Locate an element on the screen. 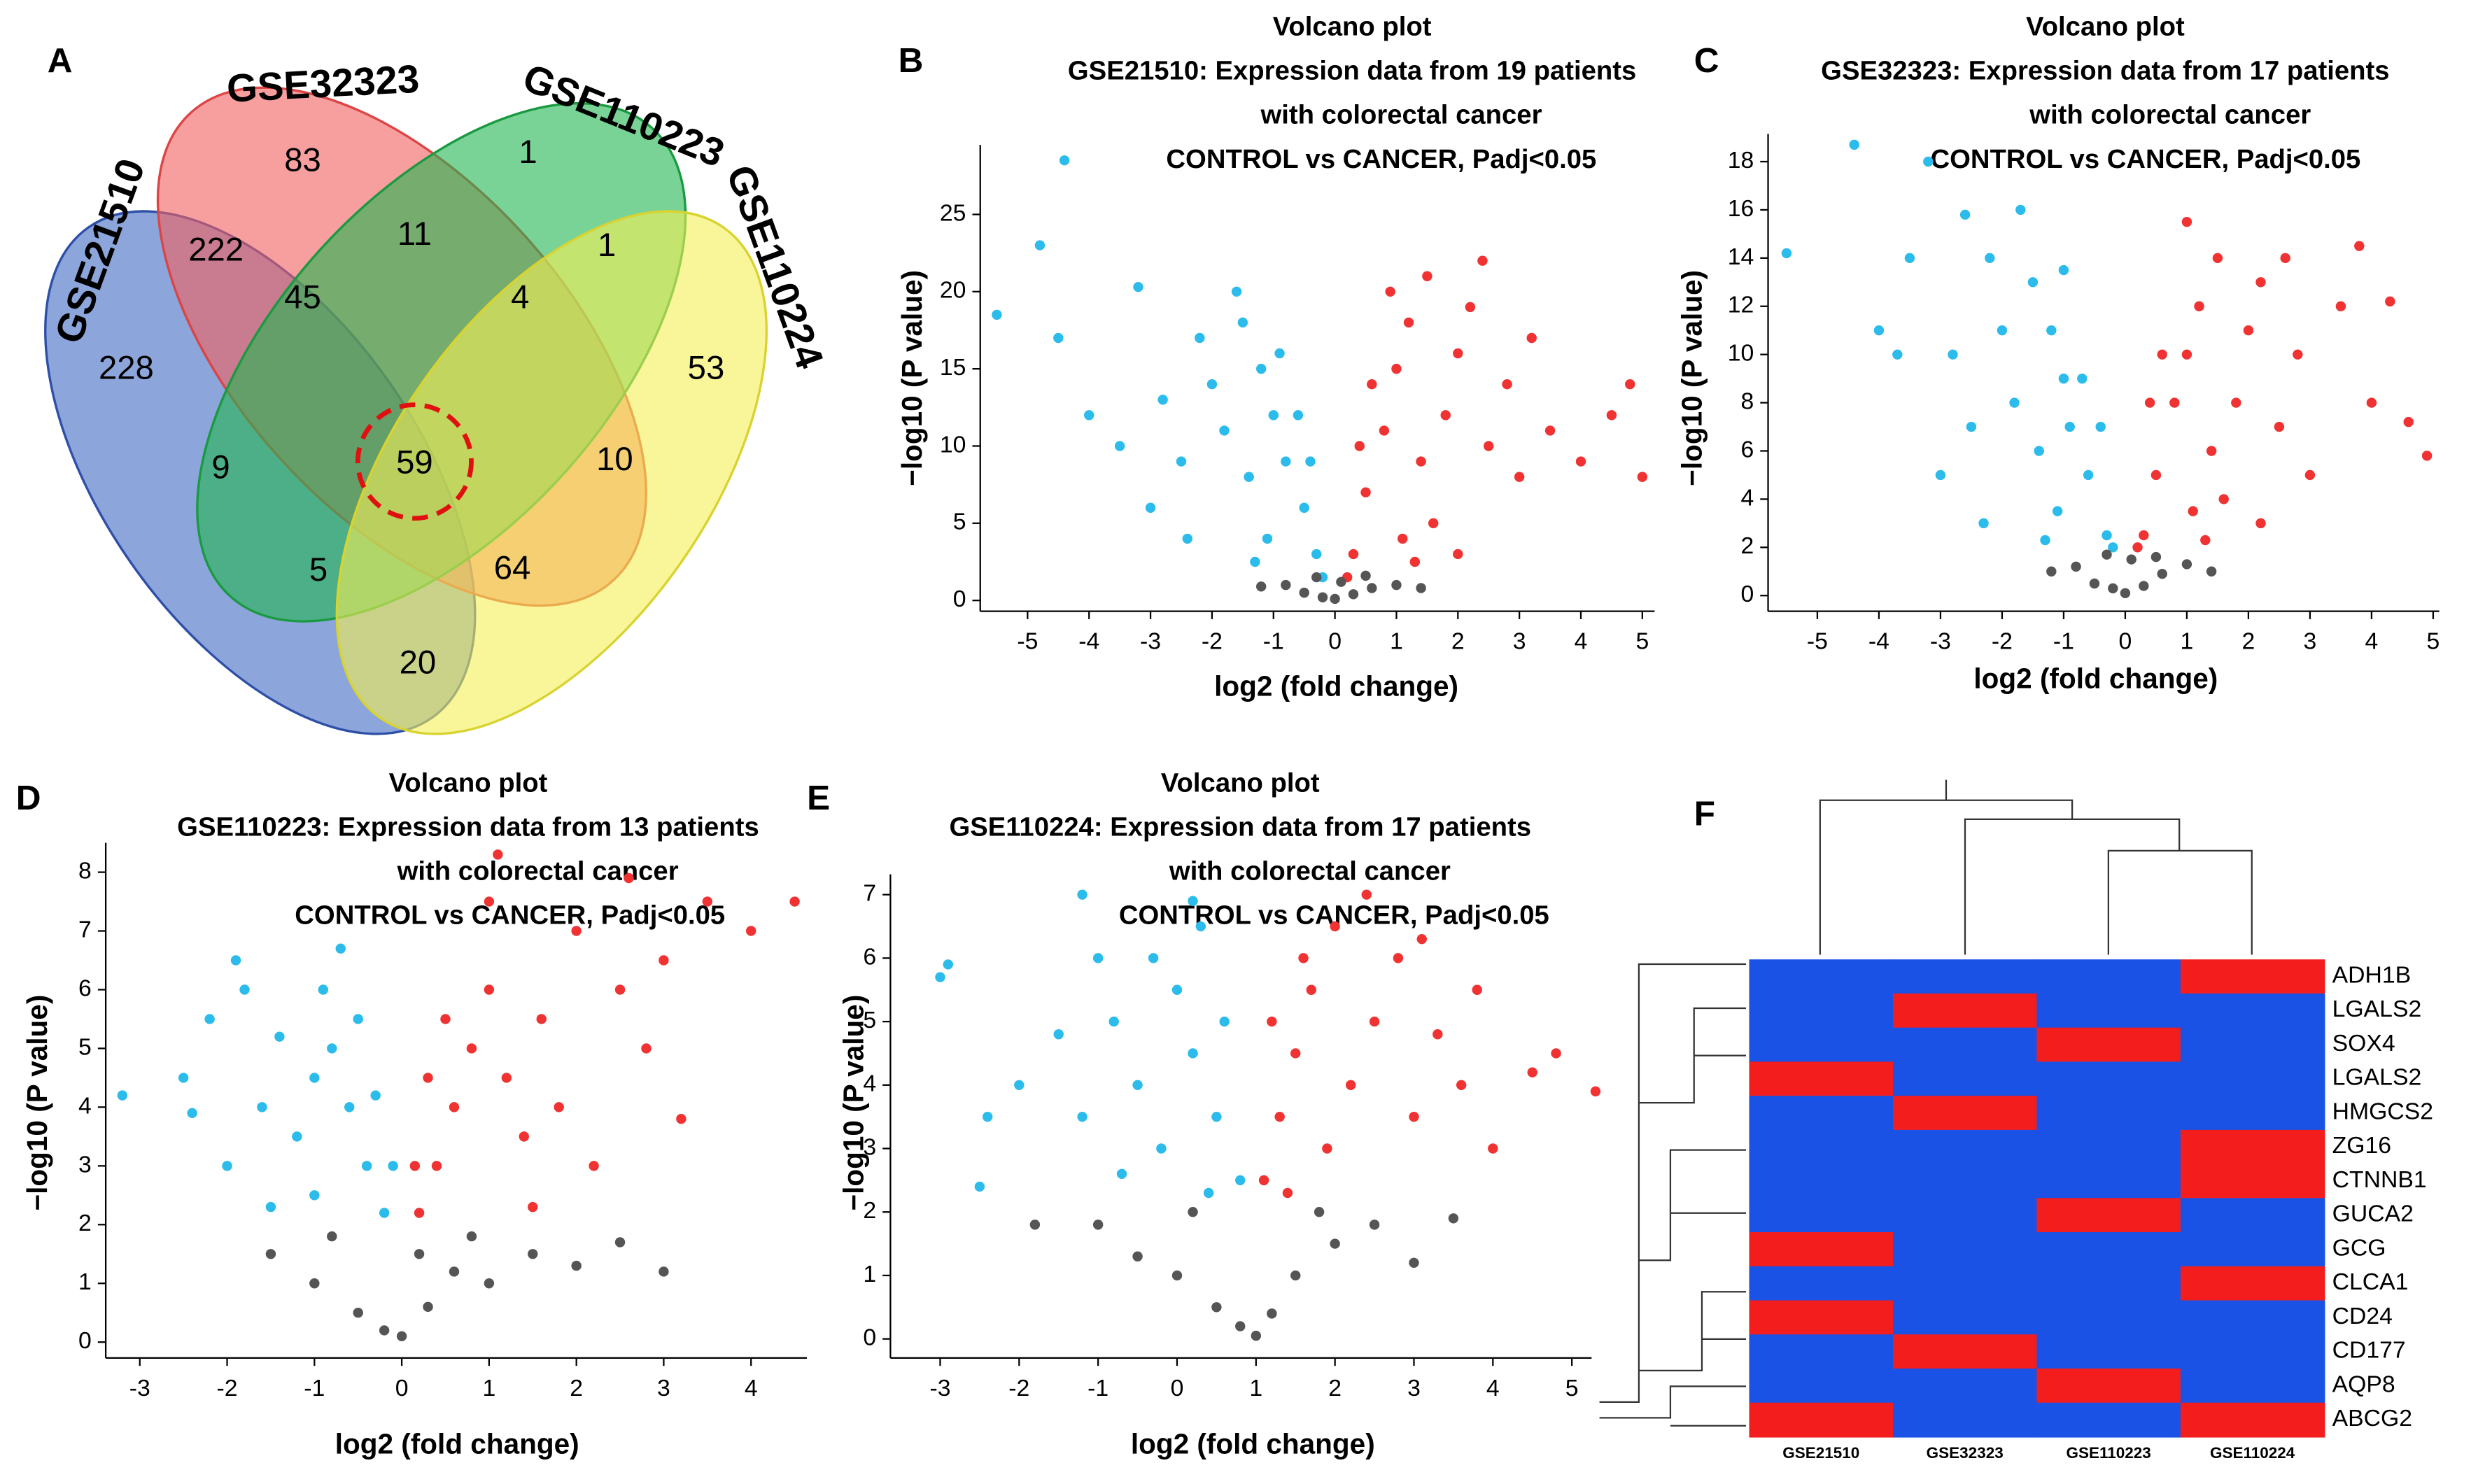 The width and height of the screenshot is (2471, 1484). x-tick-label: 5 is located at coordinates (1642, 641).